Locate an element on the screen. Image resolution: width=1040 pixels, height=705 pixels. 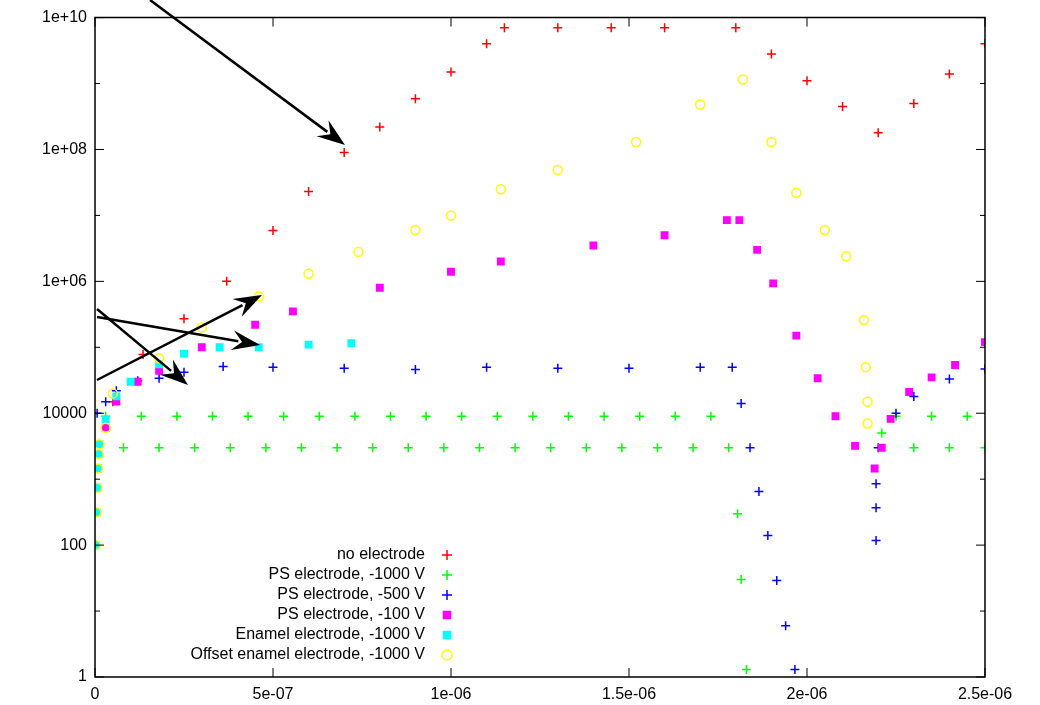
legend-label: PS electrode, -1000 V is located at coordinates (347, 574).